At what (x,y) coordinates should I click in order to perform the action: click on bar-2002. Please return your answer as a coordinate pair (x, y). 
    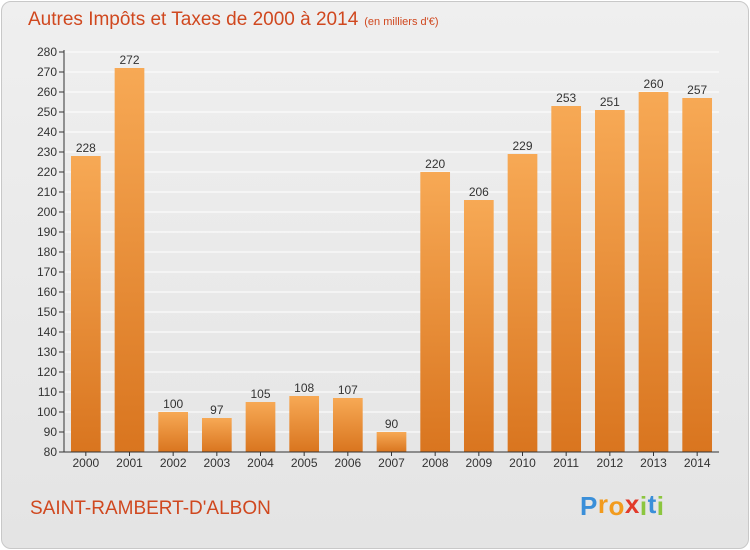
    Looking at the image, I should click on (173, 432).